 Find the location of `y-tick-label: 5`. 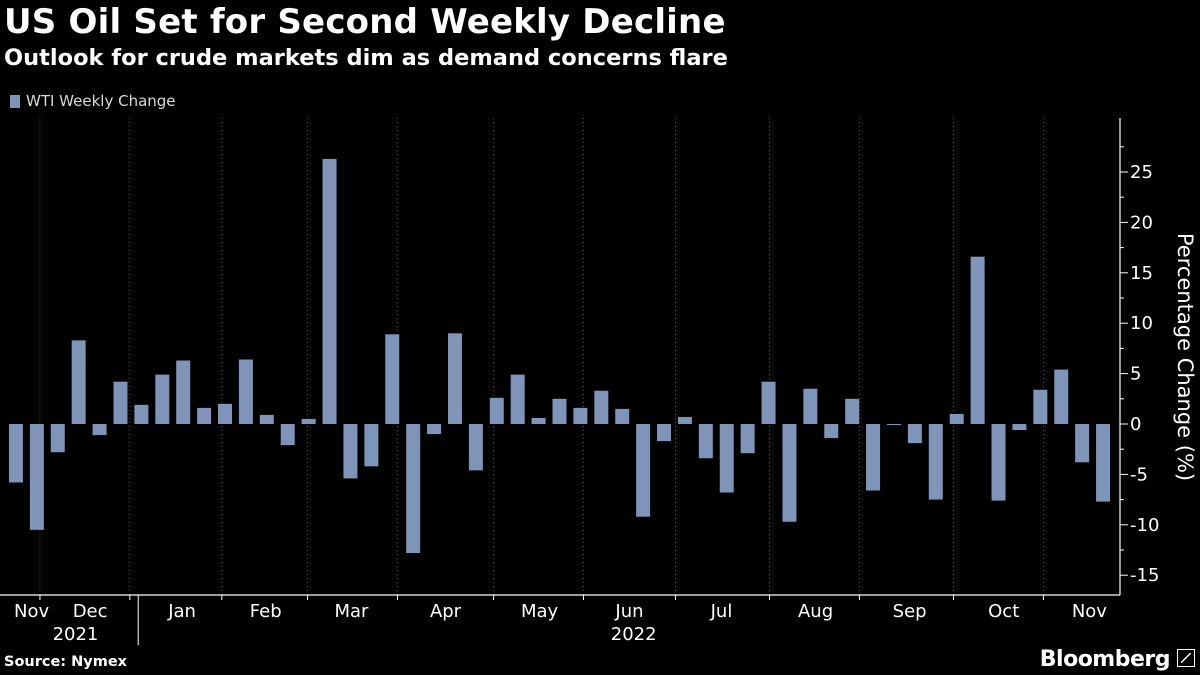

y-tick-label: 5 is located at coordinates (1135, 374).